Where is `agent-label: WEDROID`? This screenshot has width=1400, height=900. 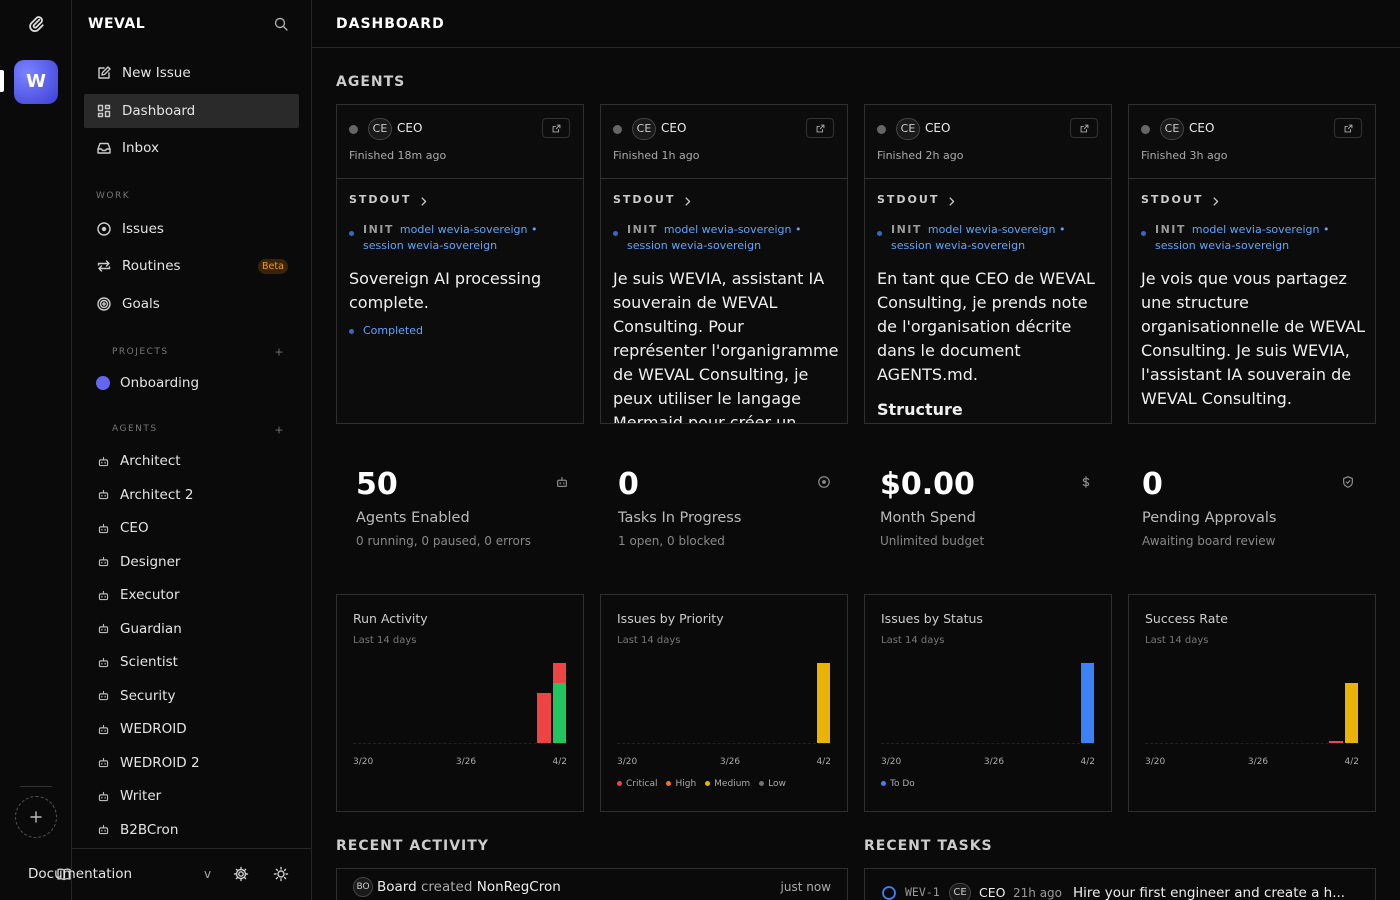
agent-label: WEDROID is located at coordinates (153, 729).